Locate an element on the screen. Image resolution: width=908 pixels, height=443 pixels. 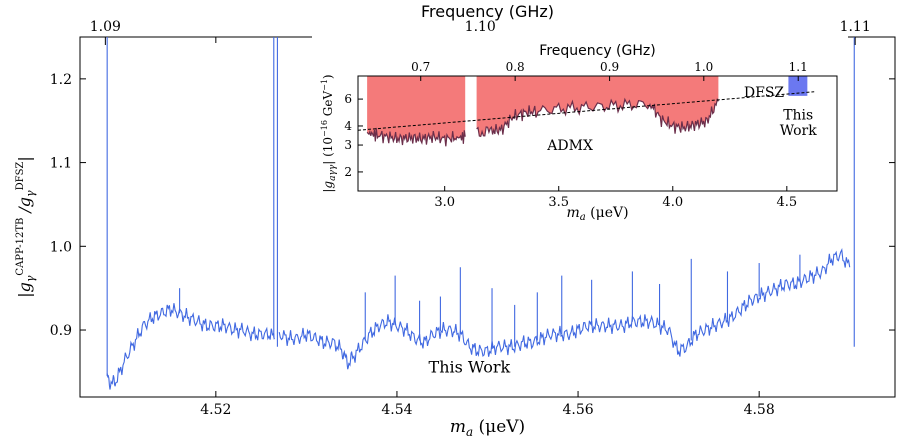
inset-annotation-this-work-line2: Work is located at coordinates (799, 131).